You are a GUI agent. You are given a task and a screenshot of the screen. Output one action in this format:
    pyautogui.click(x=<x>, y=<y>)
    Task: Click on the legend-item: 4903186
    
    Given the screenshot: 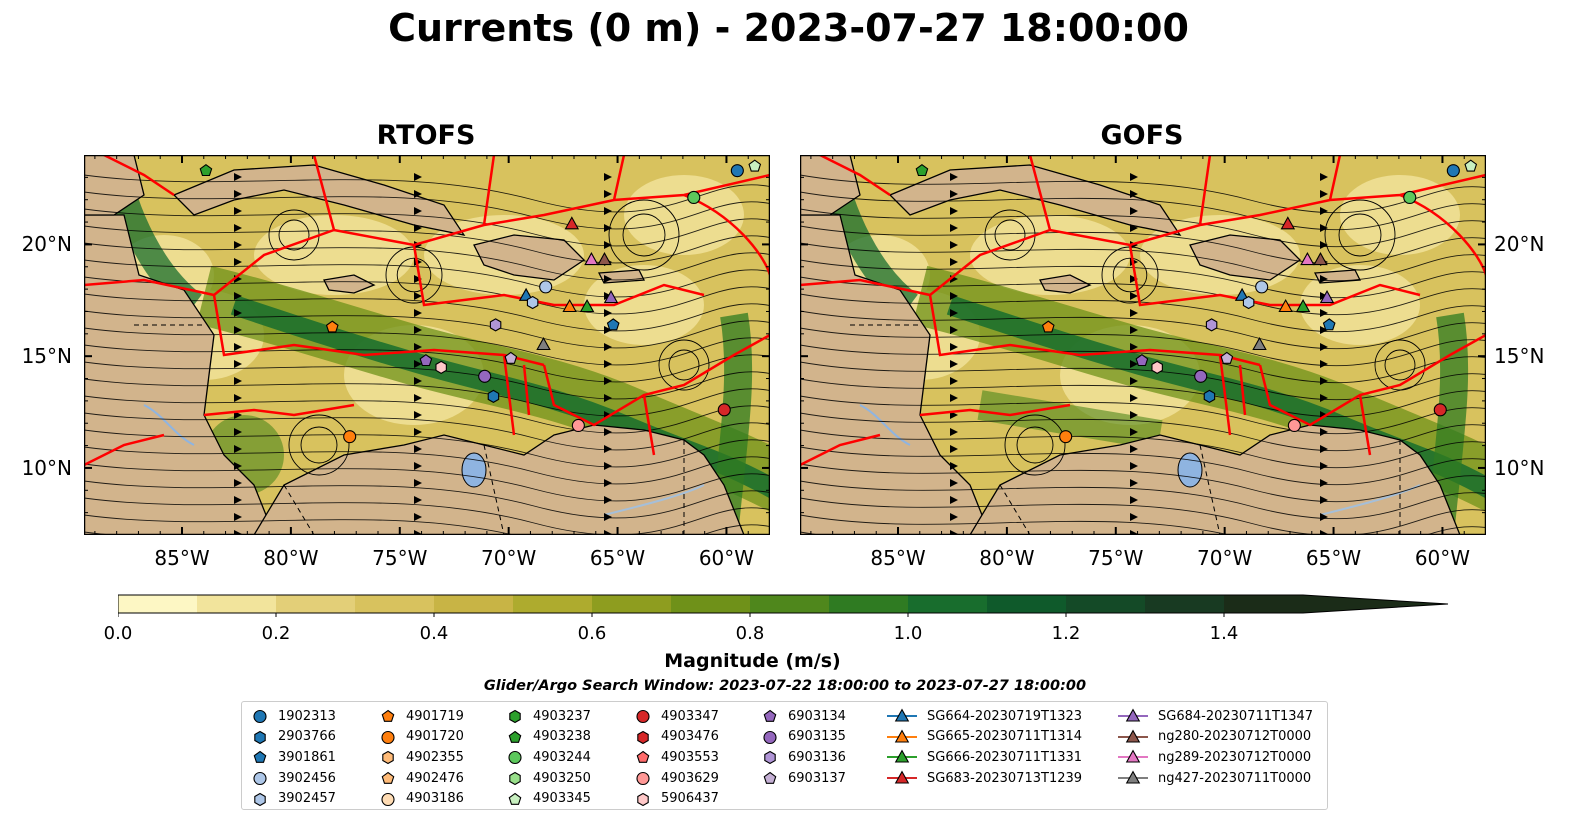 What is the action you would take?
    pyautogui.click(x=422, y=798)
    